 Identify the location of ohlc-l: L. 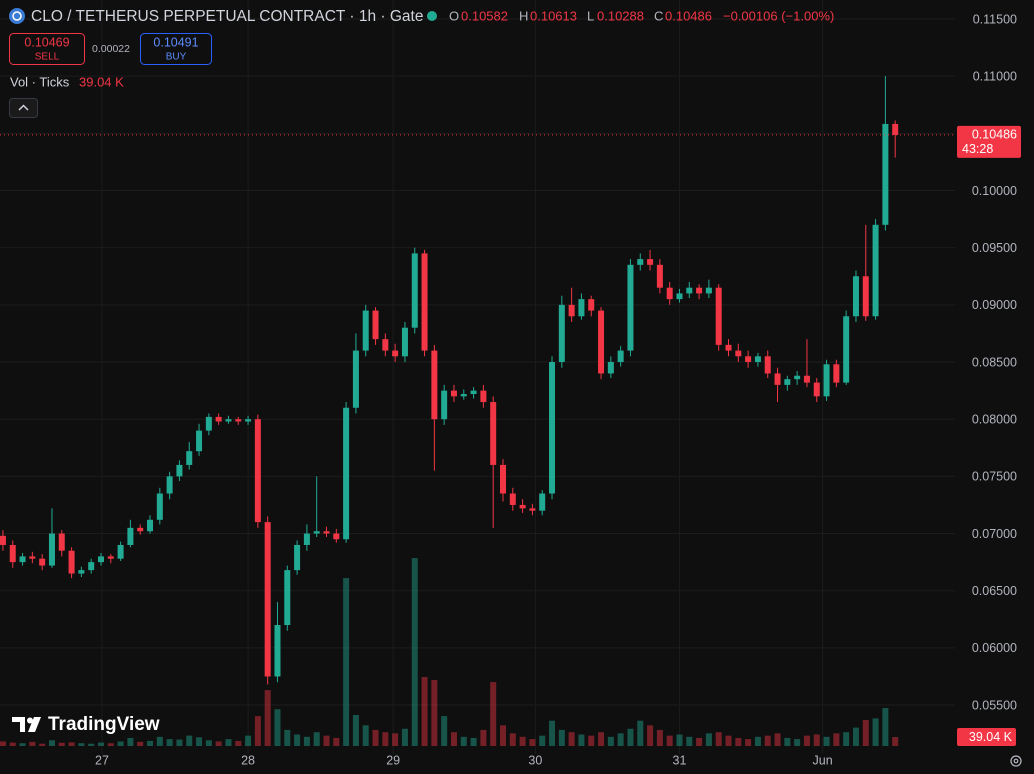
(590, 15).